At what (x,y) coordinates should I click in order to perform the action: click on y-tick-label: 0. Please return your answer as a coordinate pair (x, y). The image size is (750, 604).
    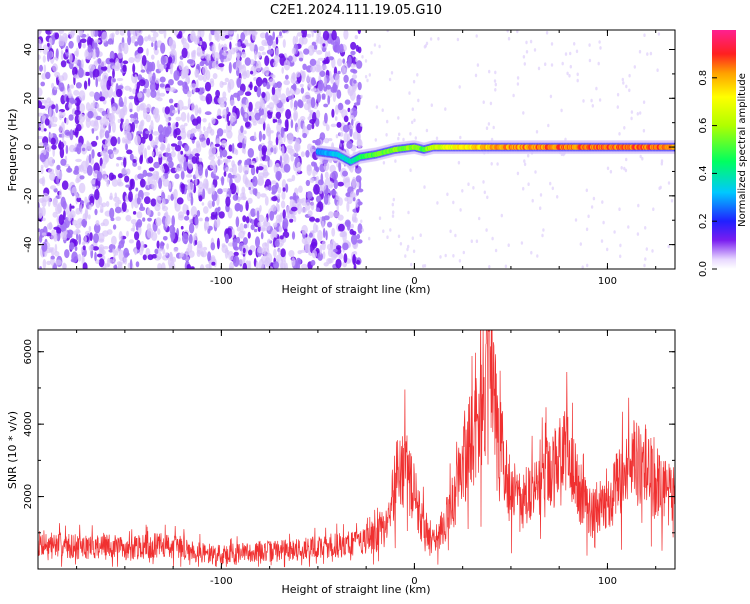
    Looking at the image, I should click on (28, 147).